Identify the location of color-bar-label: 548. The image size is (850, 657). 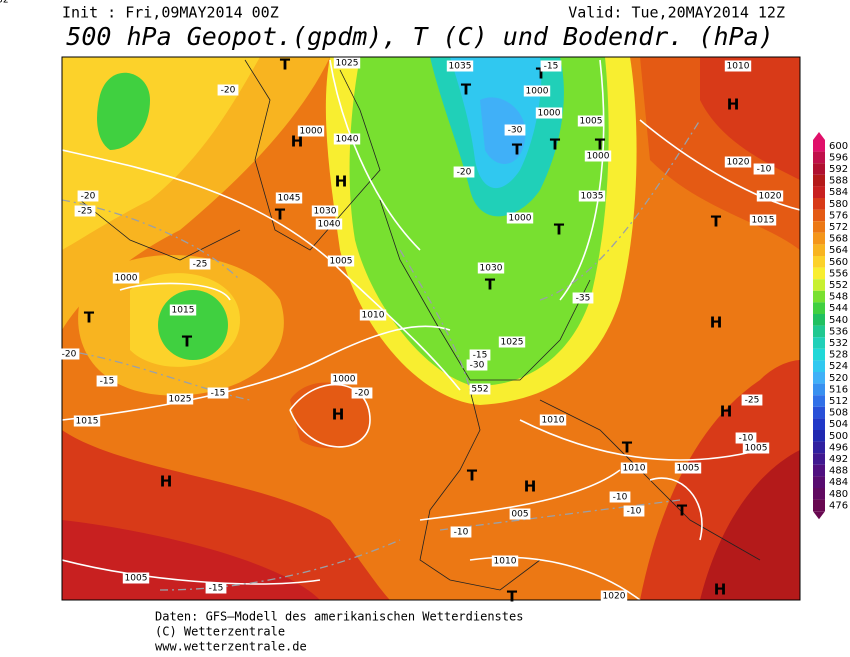
(838, 297).